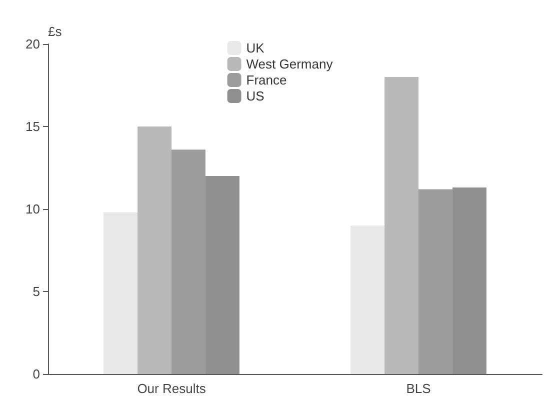  Describe the element at coordinates (419, 388) in the screenshot. I see `x-tick-label: BLS` at that location.